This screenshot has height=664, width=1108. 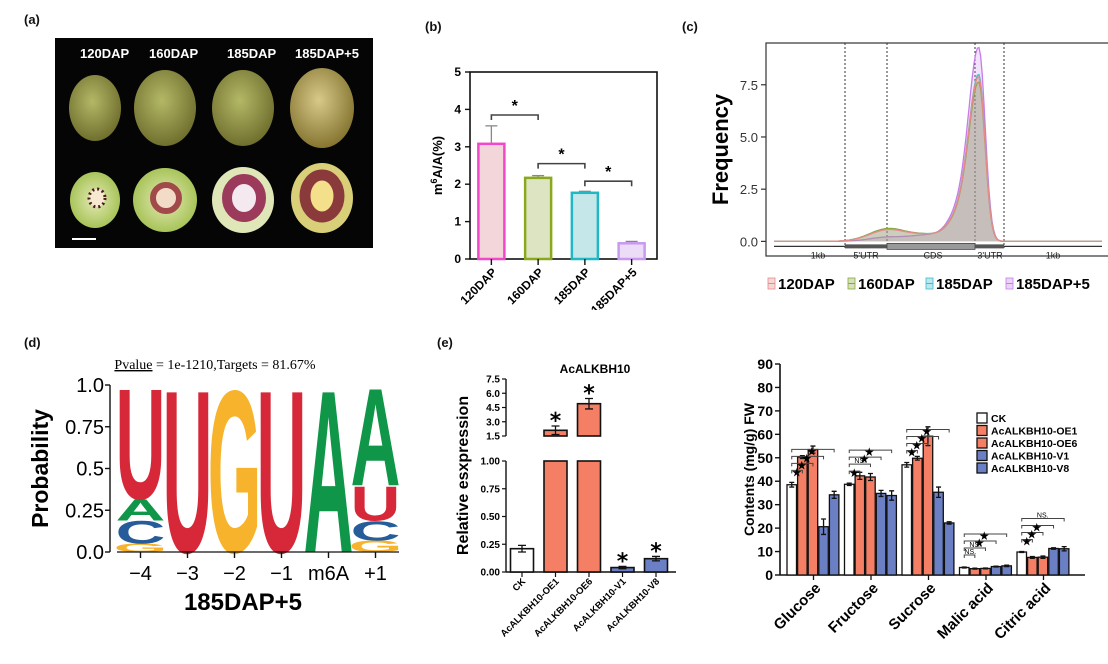 I want to click on y-tick-label: 0.00, so click(x=491, y=573).